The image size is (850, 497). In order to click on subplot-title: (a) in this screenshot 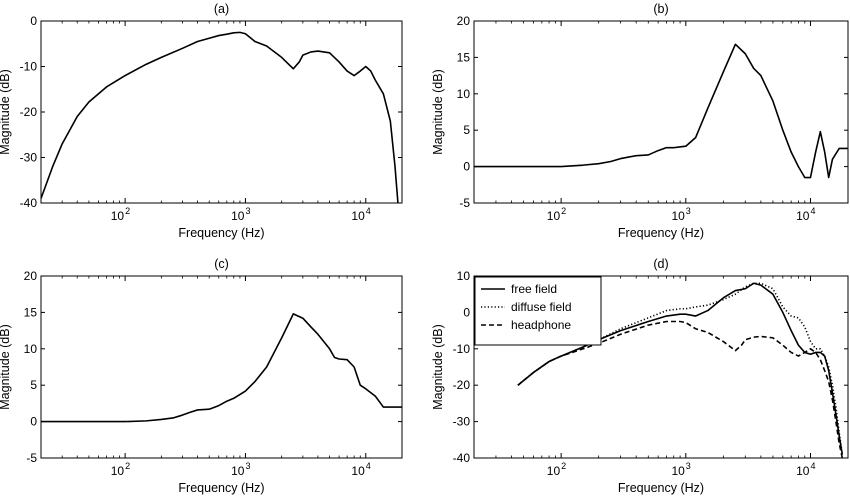, I will do `click(221, 9)`.